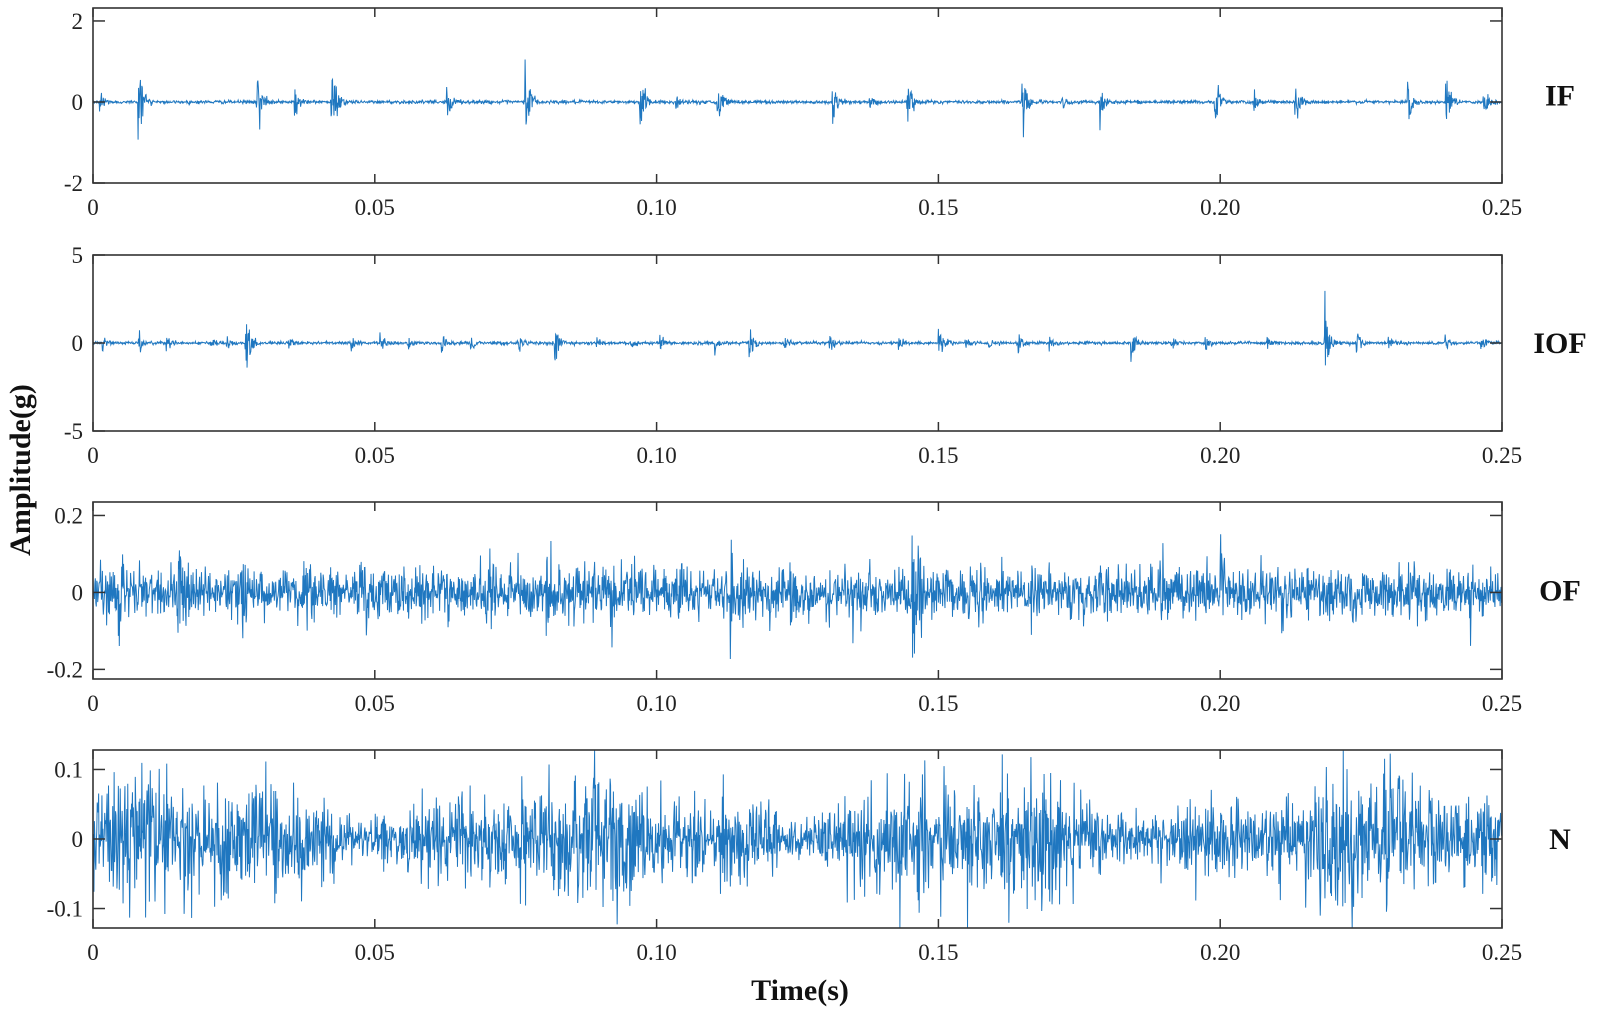  I want to click on signal-line-of, so click(797, 597).